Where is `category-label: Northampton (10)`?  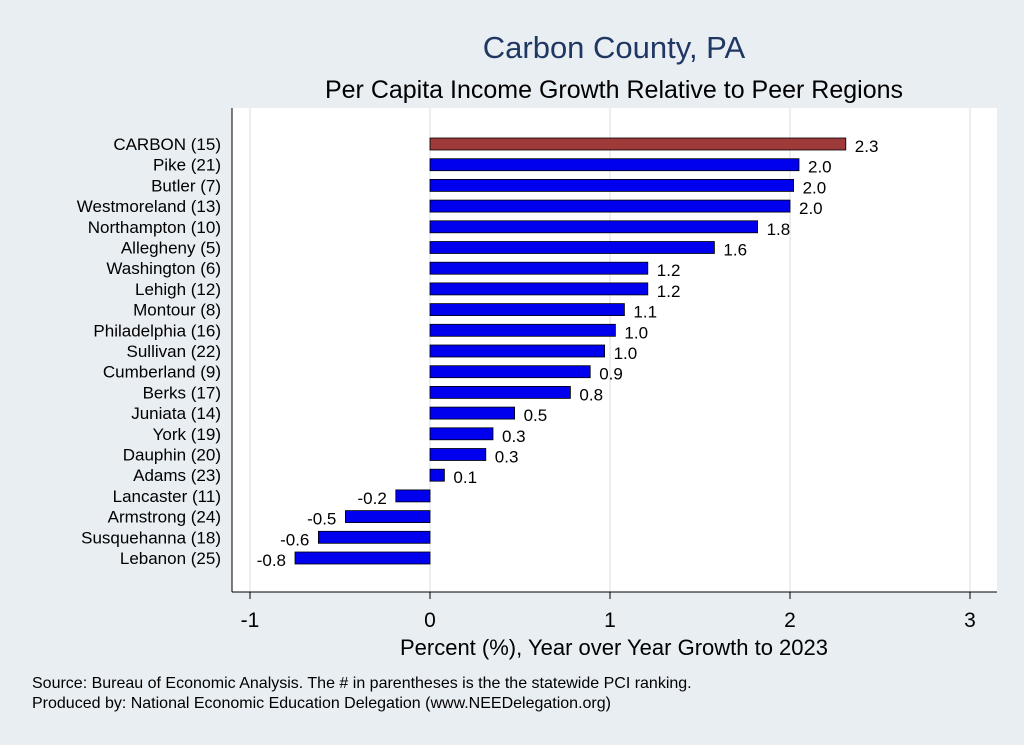 category-label: Northampton (10) is located at coordinates (154, 227).